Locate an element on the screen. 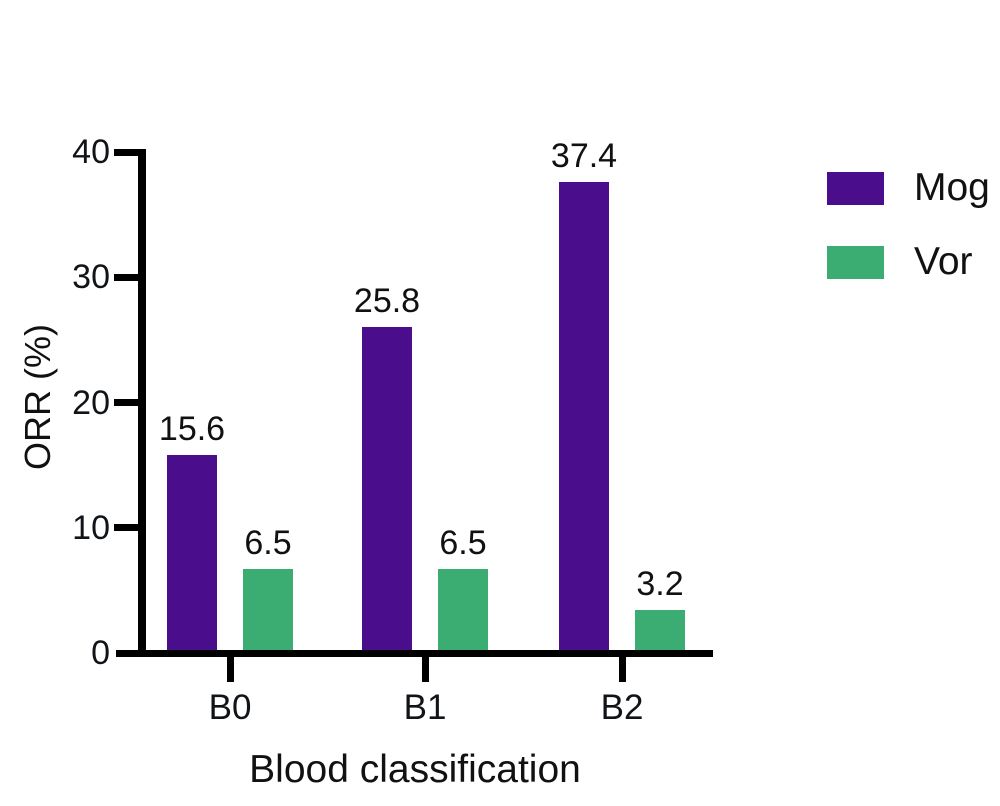  bar-value-label: 25.8 is located at coordinates (387, 300).